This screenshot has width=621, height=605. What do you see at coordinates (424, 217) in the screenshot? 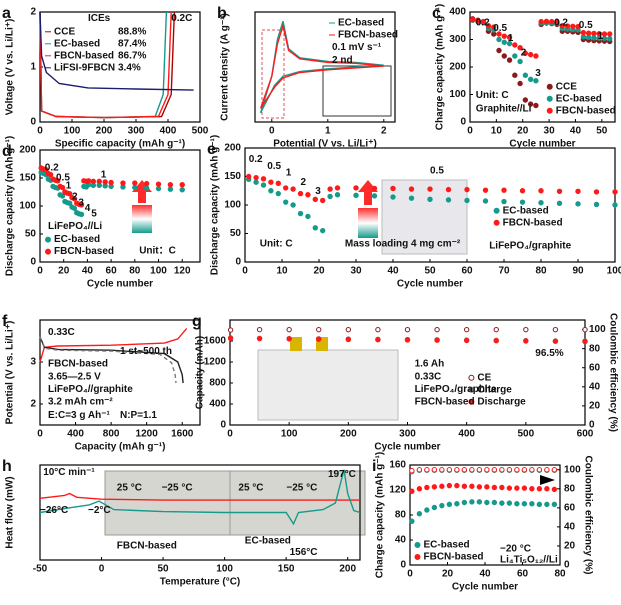
I see `photo` at bounding box center [424, 217].